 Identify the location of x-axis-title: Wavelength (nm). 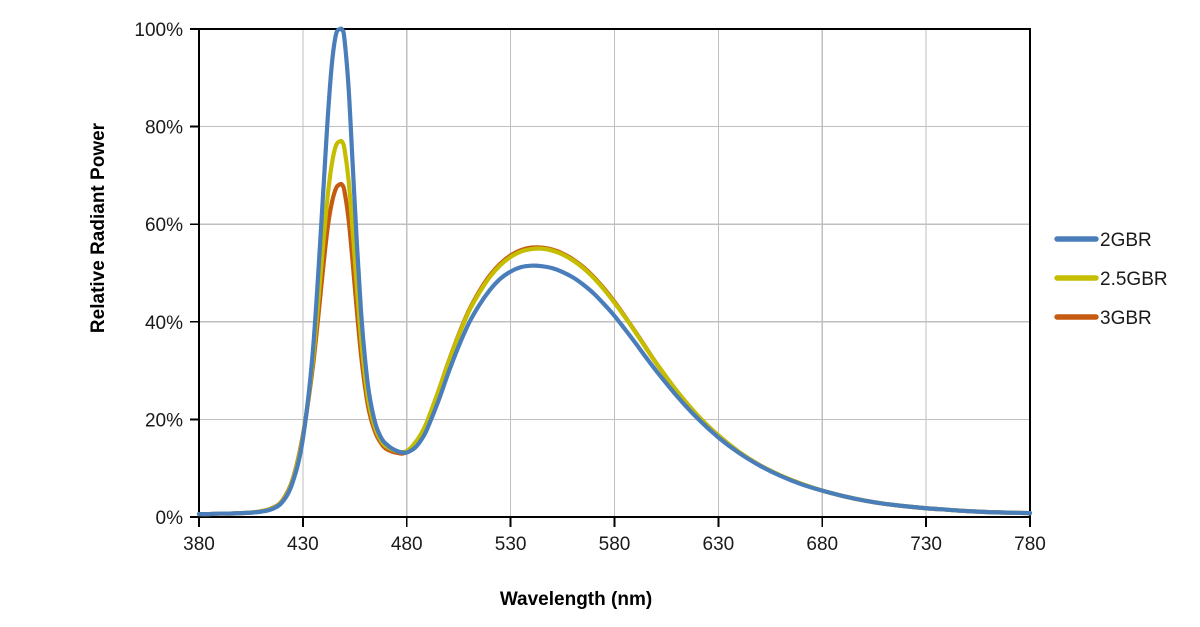
(576, 599).